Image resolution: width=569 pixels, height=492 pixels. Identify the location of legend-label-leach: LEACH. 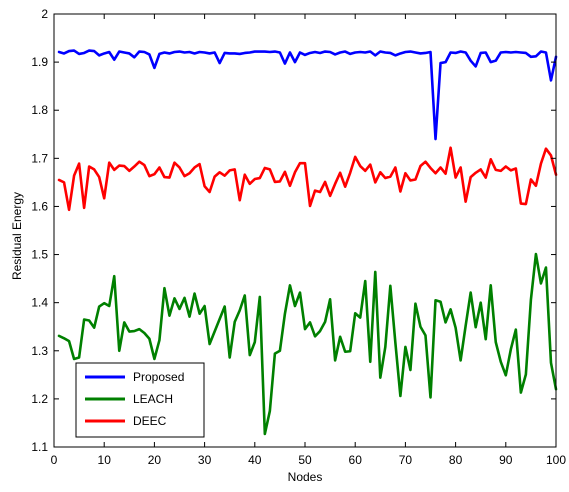
(153, 399).